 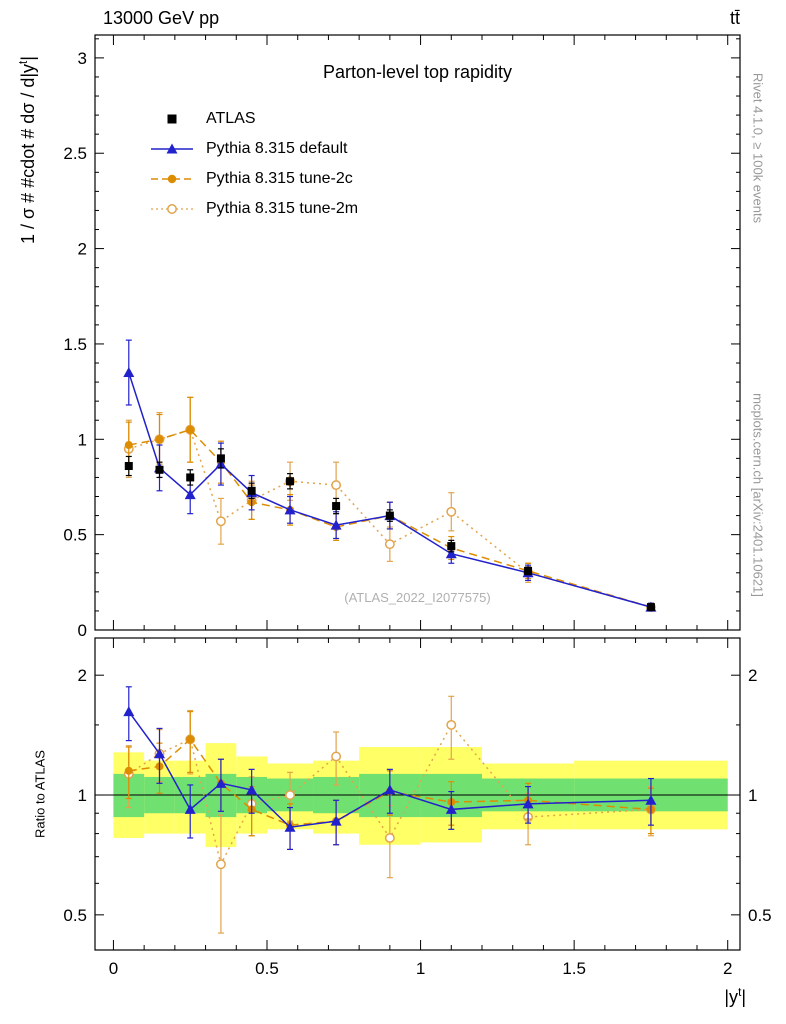 I want to click on x-axis-title: |yt|, so click(x=723, y=997).